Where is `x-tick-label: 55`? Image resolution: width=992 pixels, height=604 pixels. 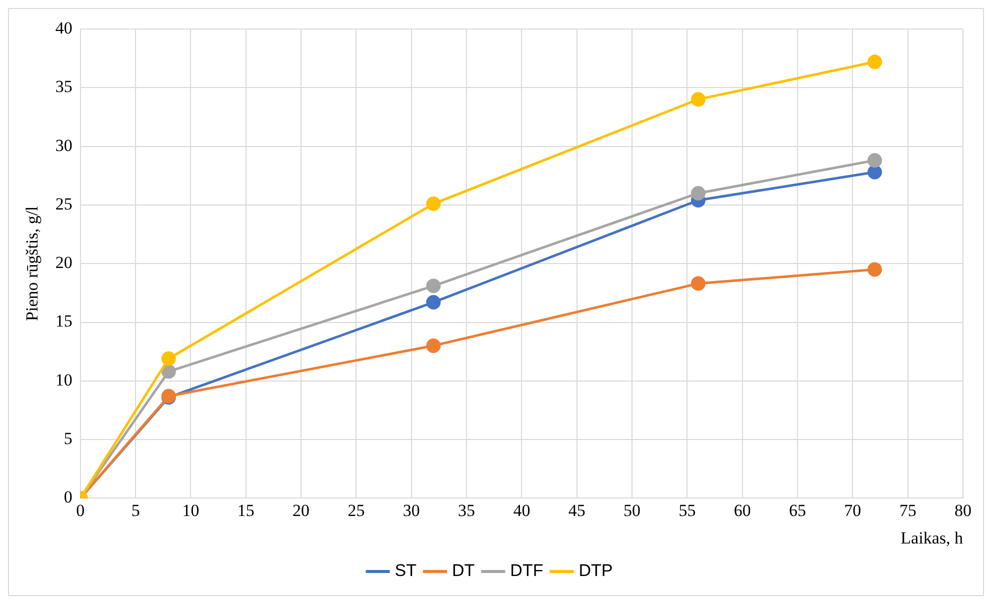
x-tick-label: 55 is located at coordinates (687, 510).